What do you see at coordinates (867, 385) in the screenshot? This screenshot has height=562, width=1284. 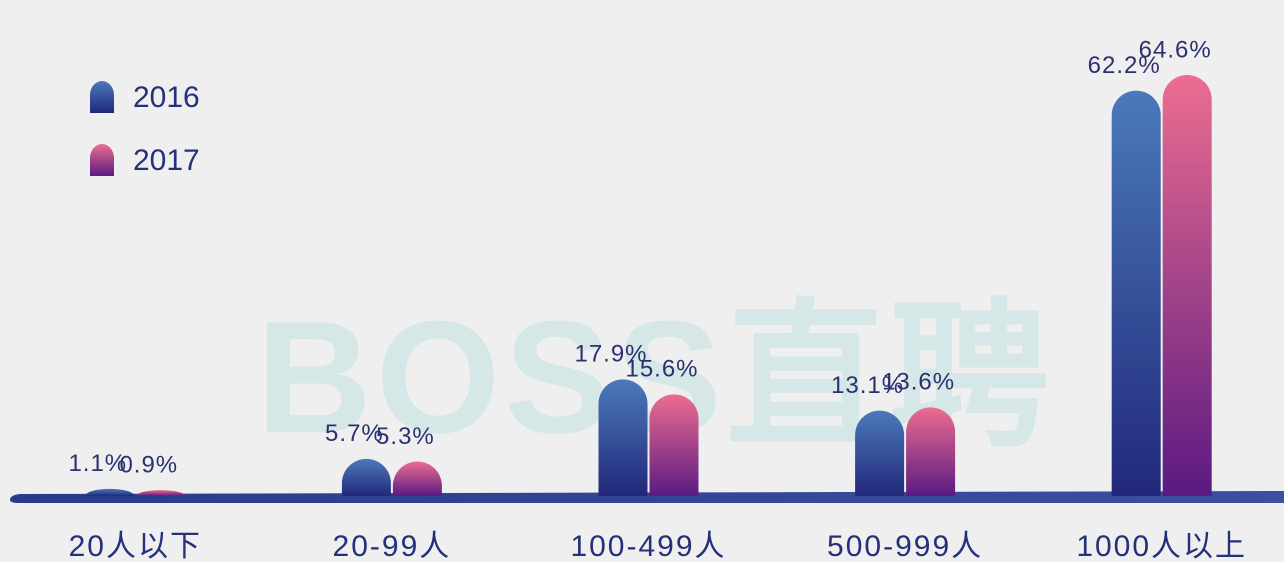 I see `value-label: 13.1%` at bounding box center [867, 385].